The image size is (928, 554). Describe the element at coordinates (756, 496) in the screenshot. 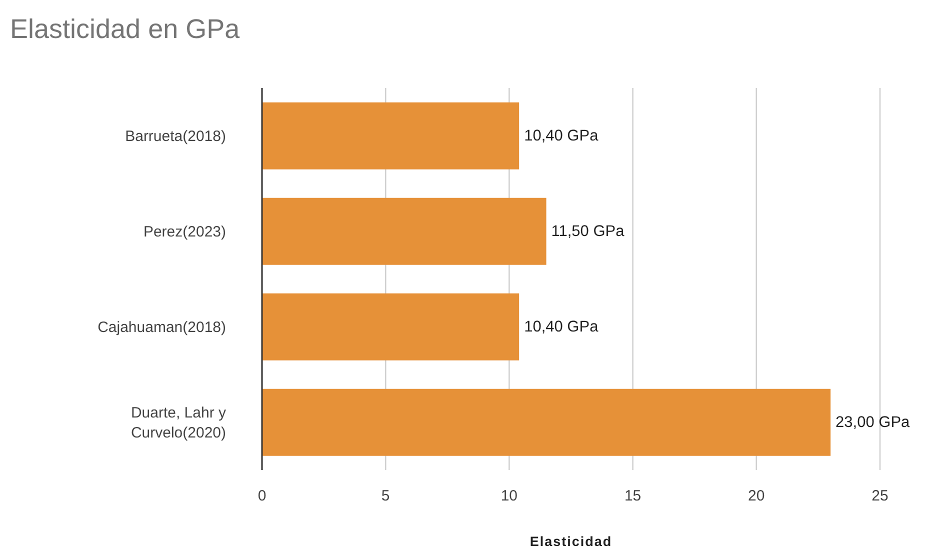

I see `x-tick-label: 20` at that location.